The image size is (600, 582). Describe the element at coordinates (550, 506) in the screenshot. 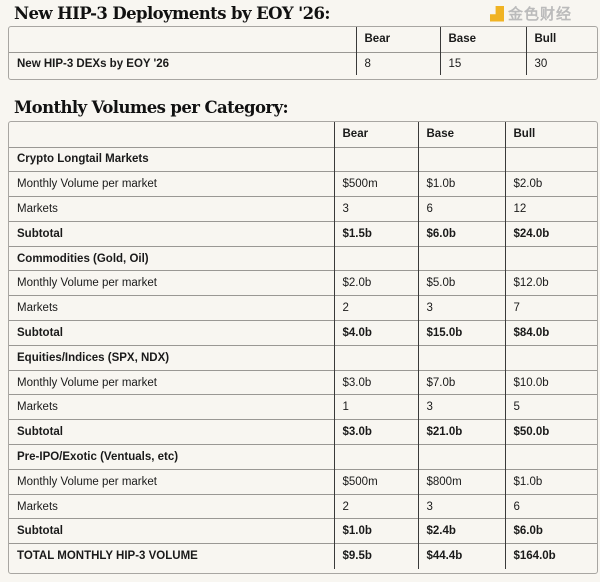

I see `cell-bull: 6` at that location.